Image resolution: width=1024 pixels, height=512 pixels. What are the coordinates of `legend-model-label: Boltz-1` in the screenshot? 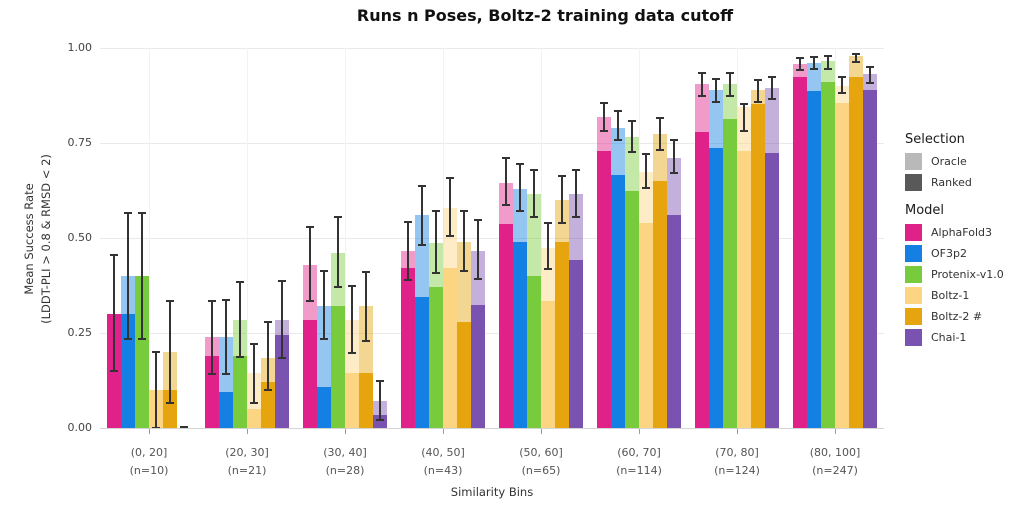 It's located at (950, 295).